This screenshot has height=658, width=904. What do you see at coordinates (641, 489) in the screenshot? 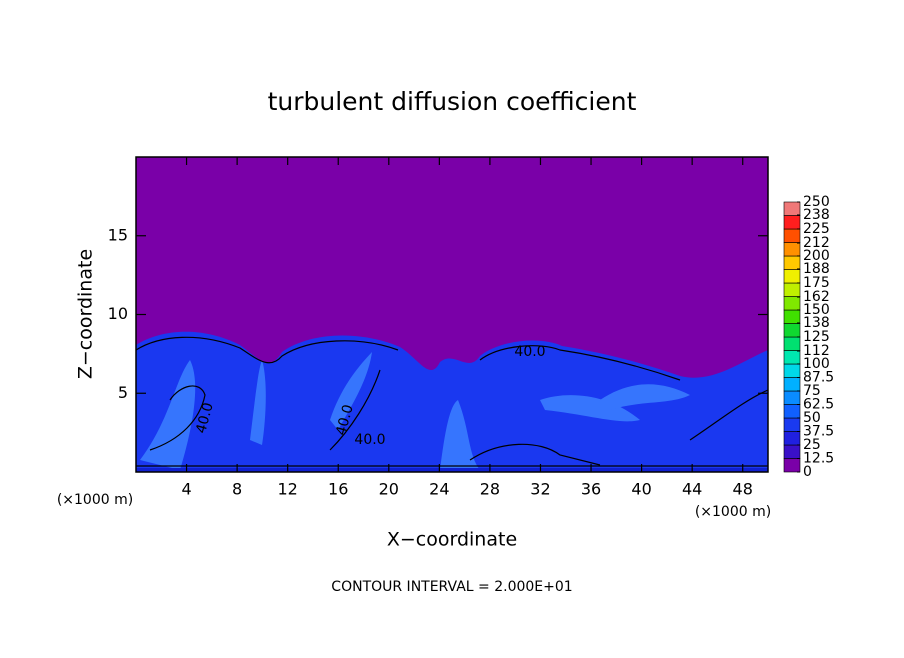
I see `x-tick-label: 40` at bounding box center [641, 489].